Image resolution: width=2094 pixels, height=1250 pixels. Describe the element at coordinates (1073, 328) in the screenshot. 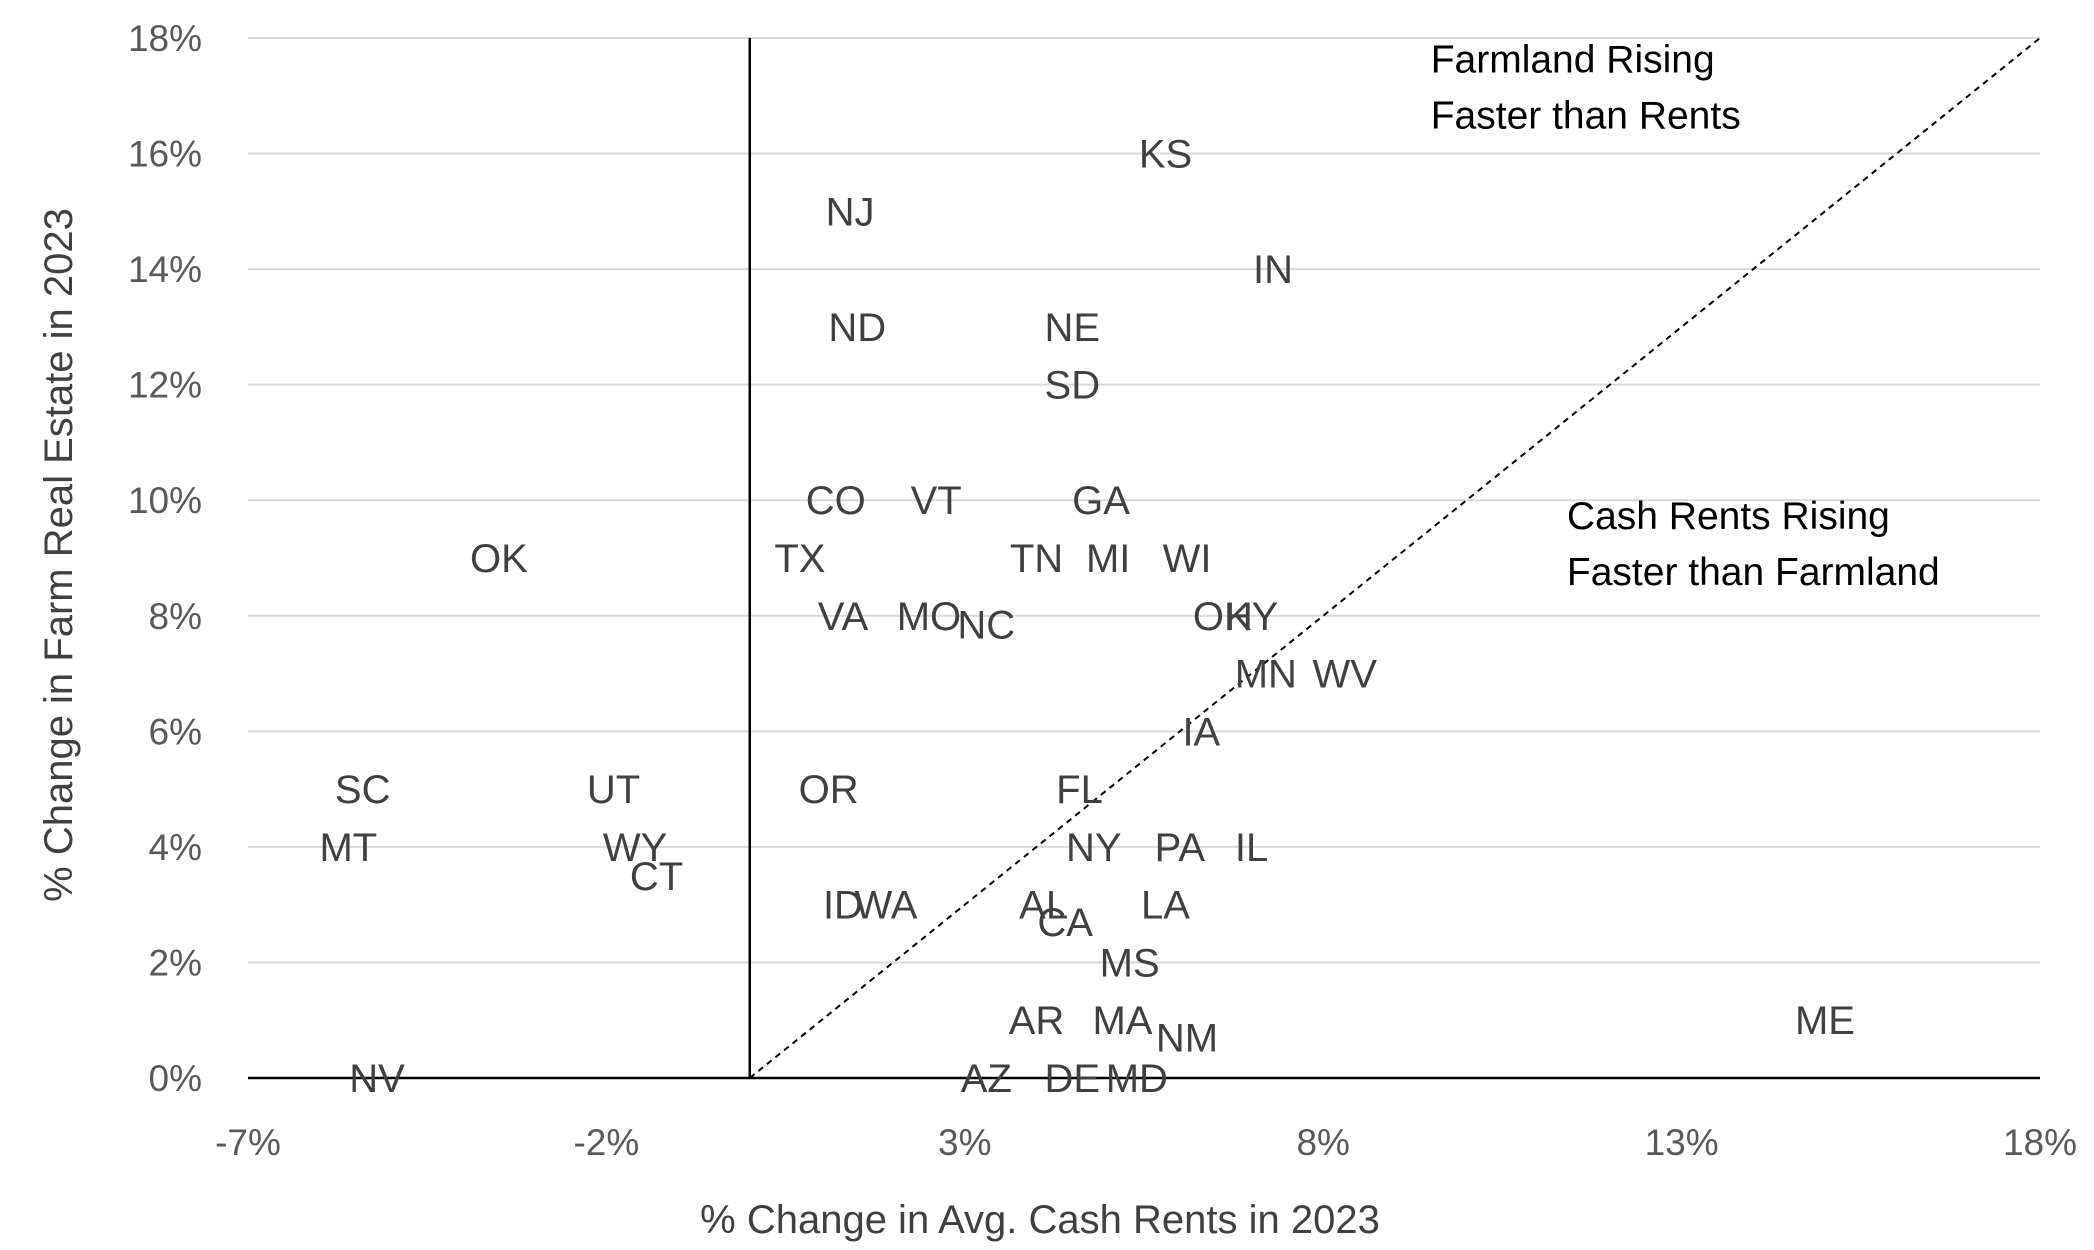

I see `point-label-ne: NE` at that location.